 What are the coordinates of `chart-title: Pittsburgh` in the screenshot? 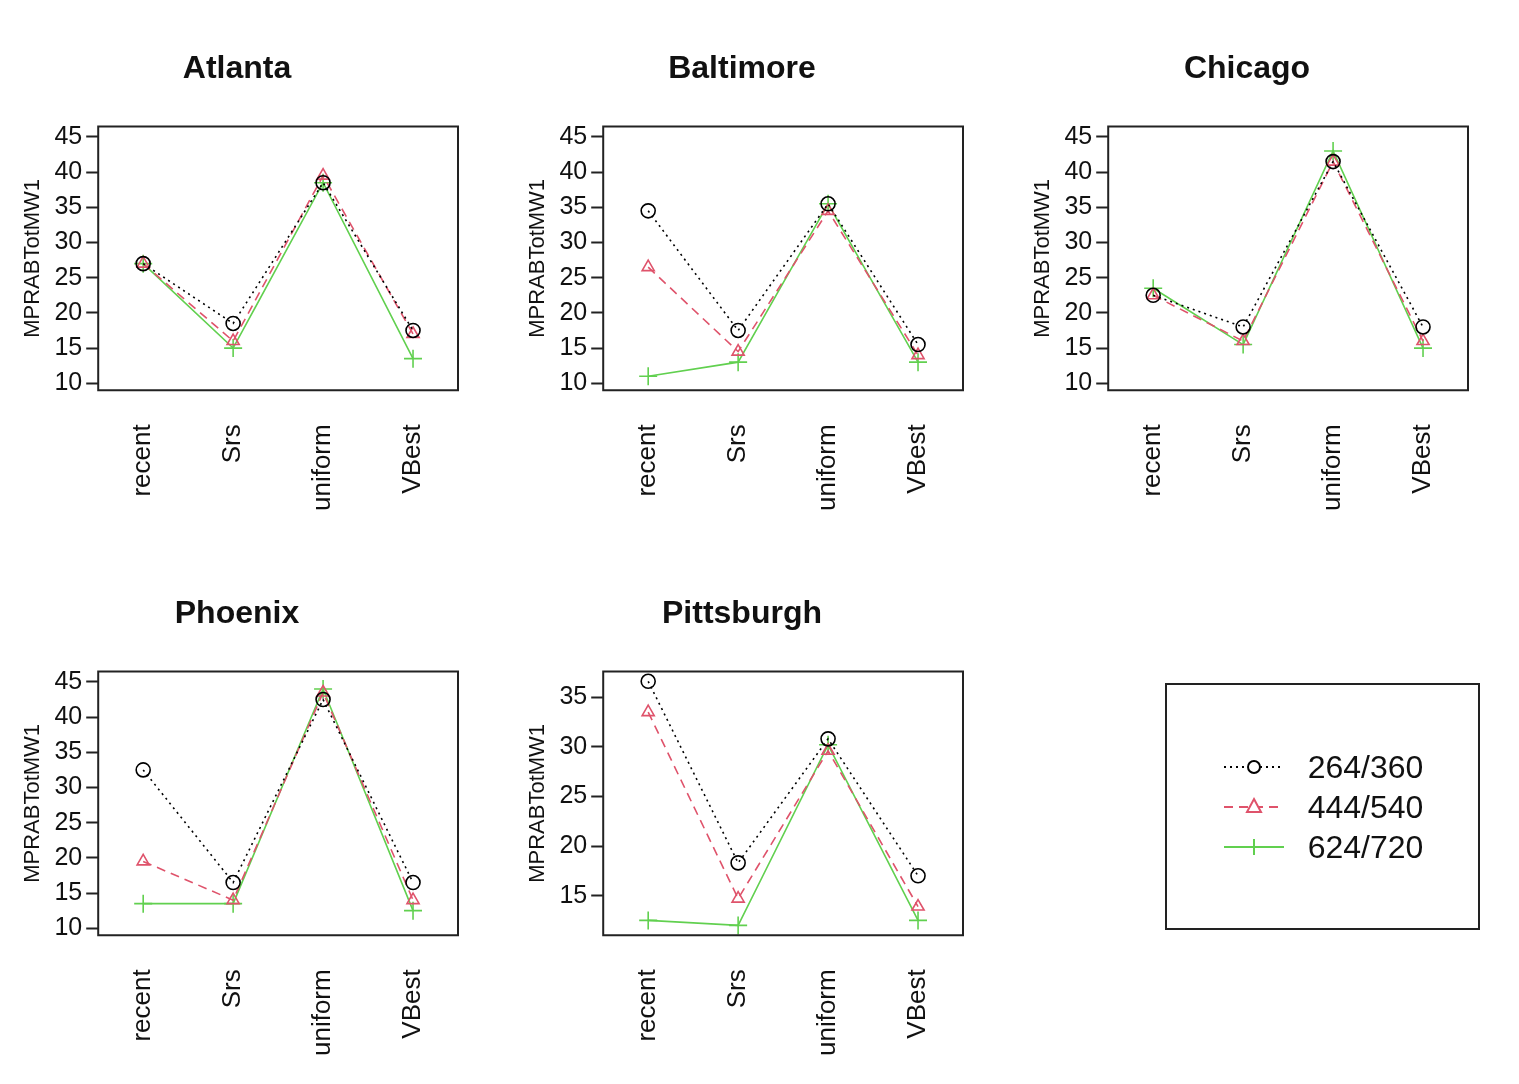 It's located at (742, 612).